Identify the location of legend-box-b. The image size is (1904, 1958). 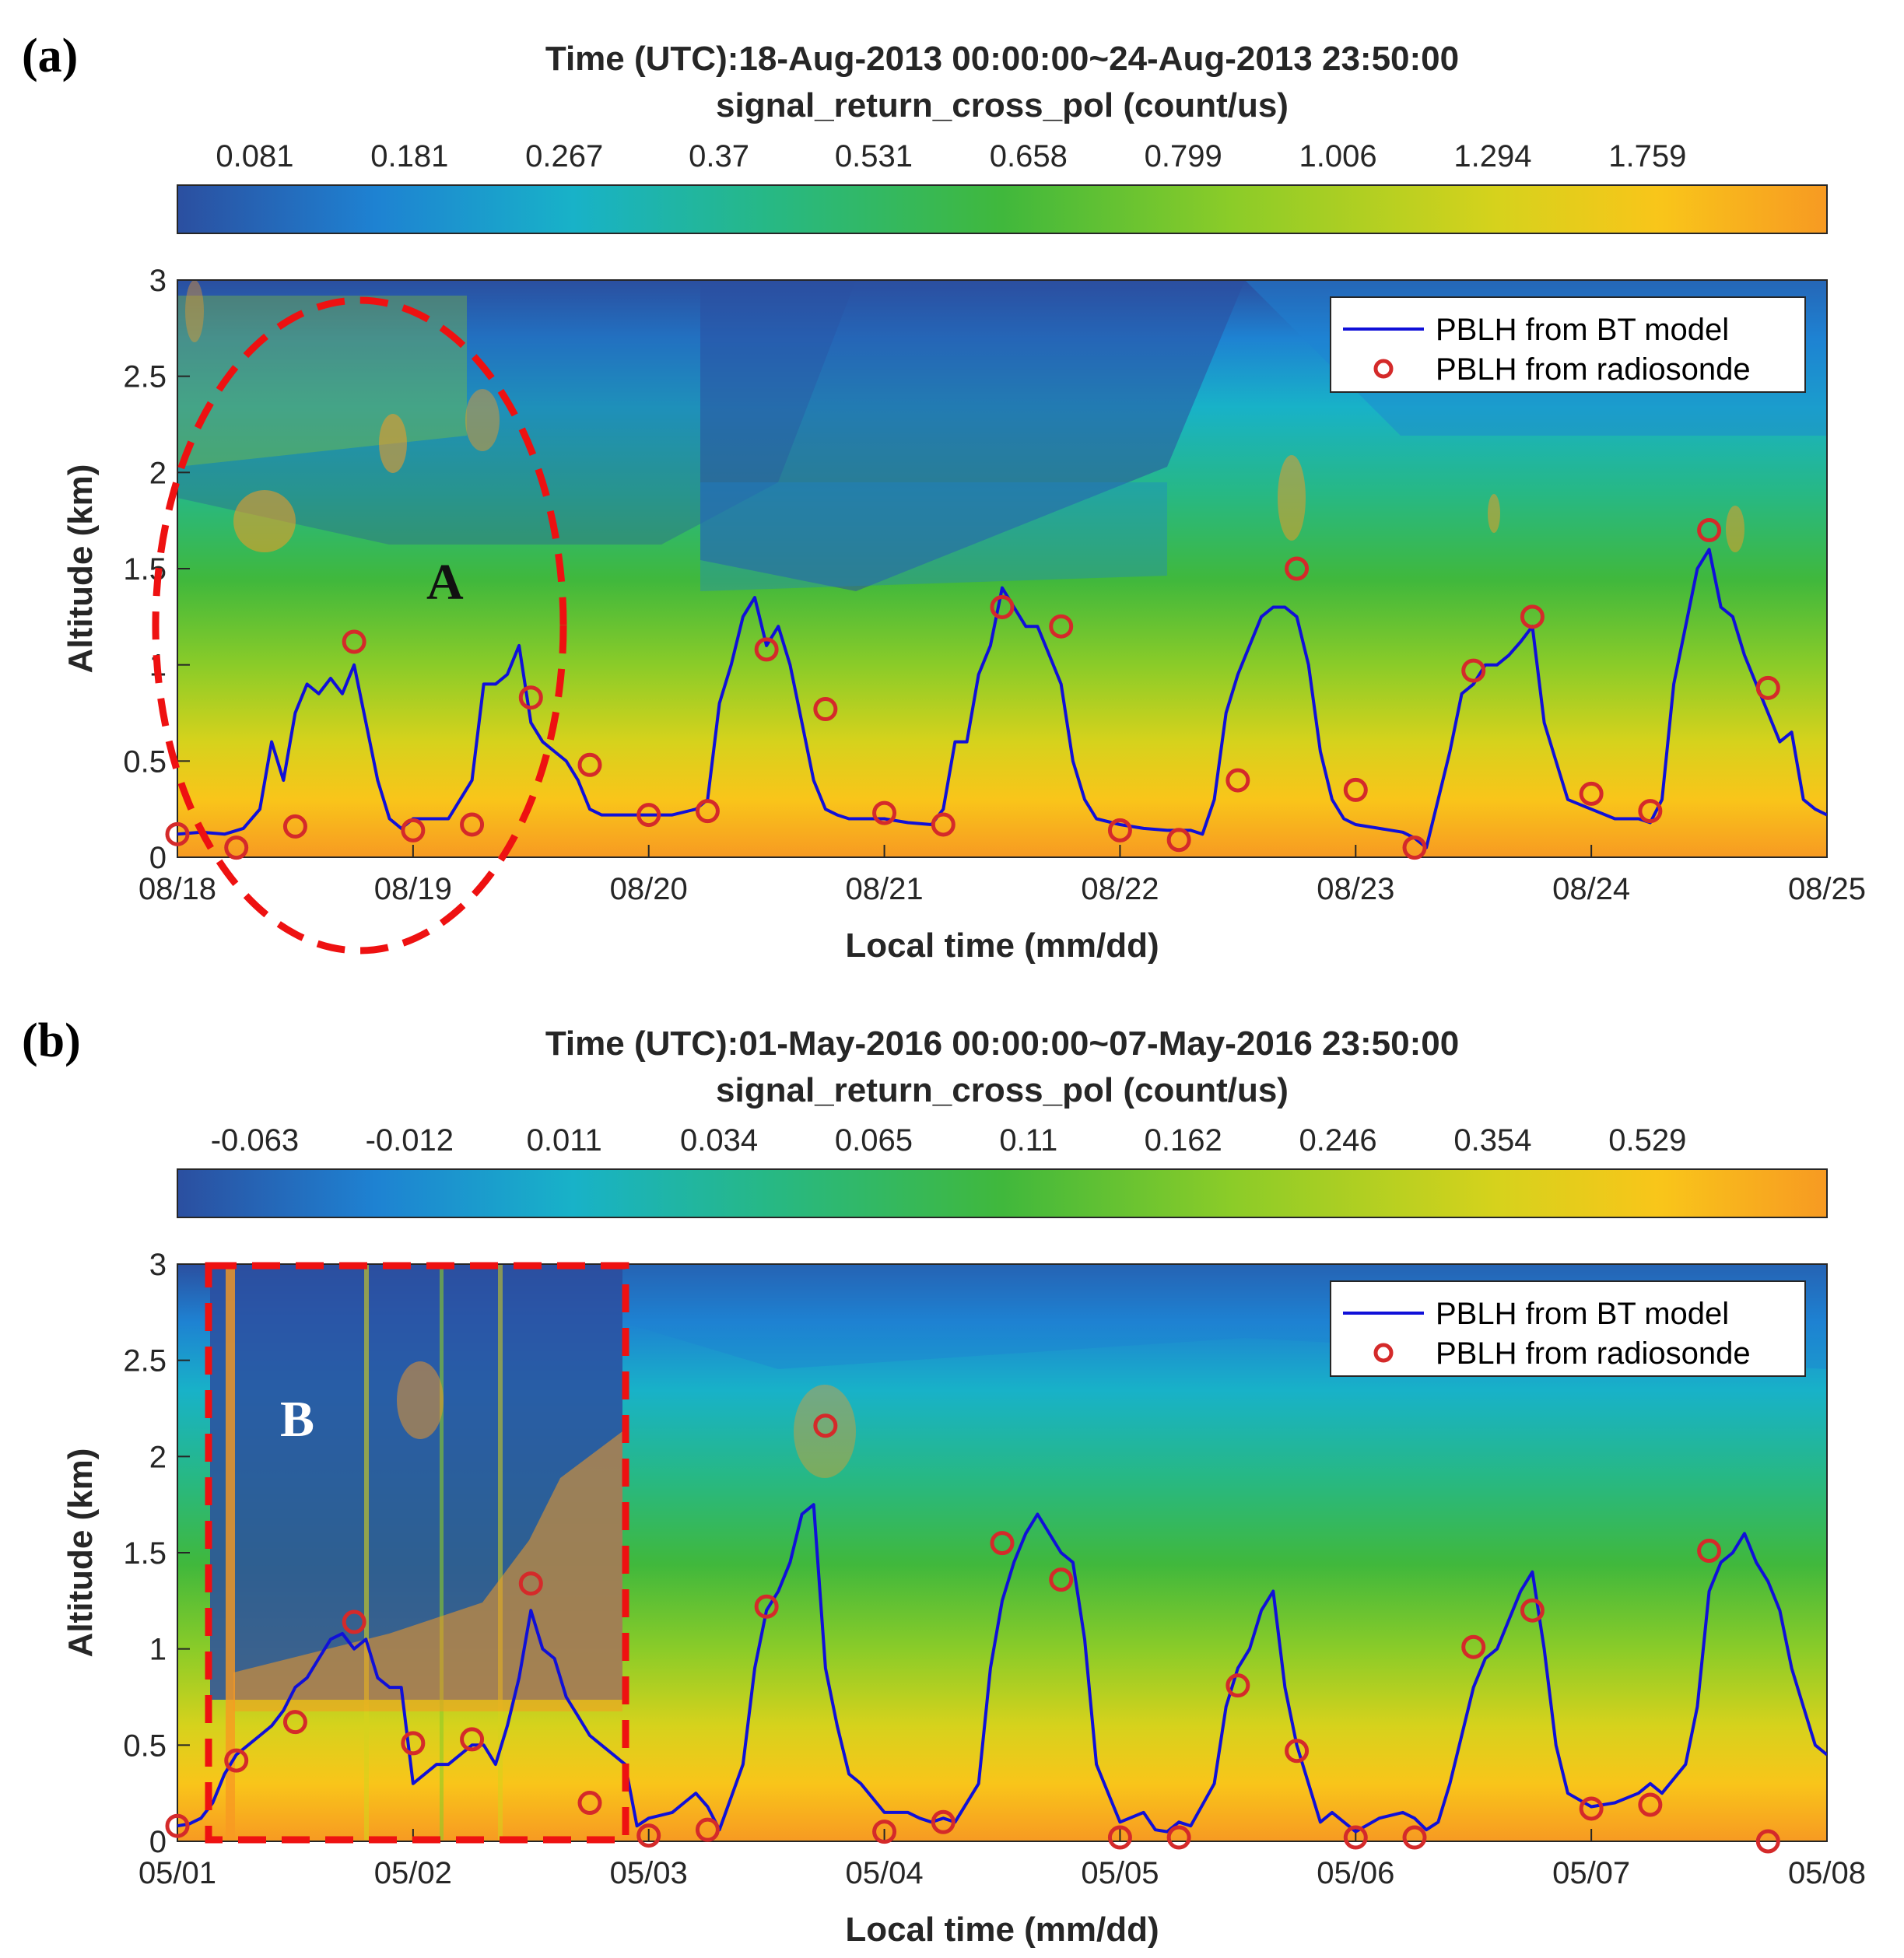
(1568, 1328).